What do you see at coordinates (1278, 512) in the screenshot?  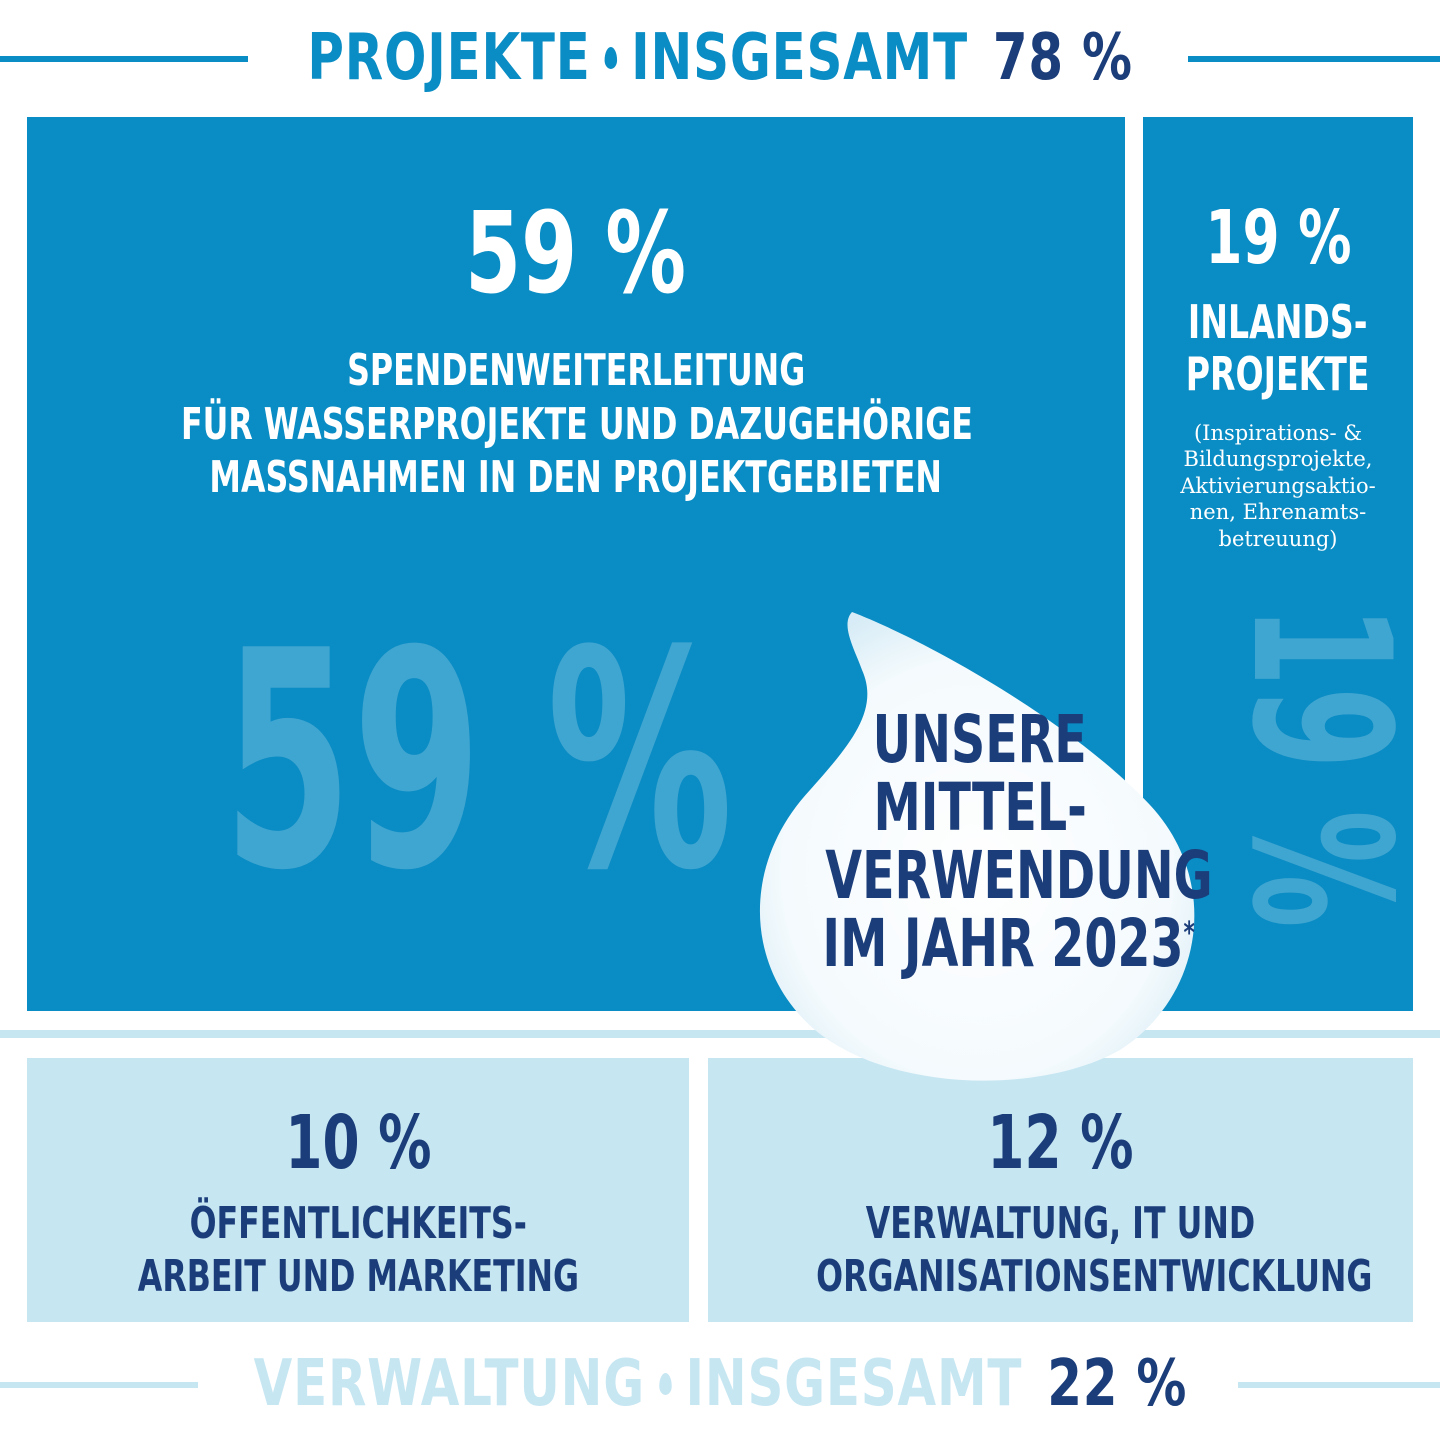 I see `inland-note-line4: nen, Ehrenamts-` at bounding box center [1278, 512].